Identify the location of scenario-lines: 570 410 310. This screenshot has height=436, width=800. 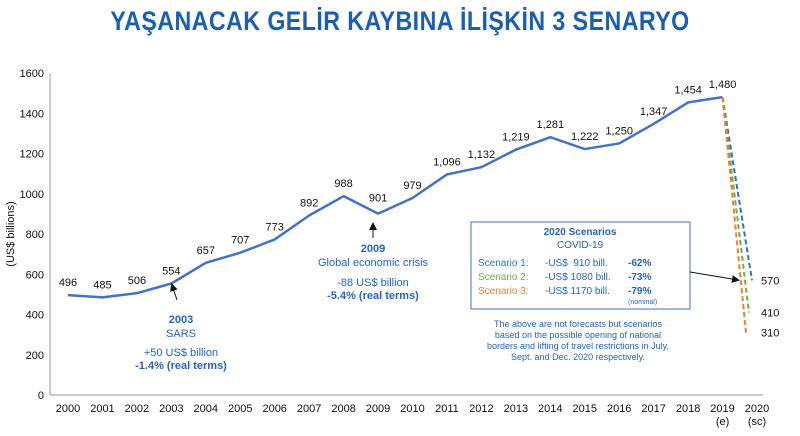
(750, 218).